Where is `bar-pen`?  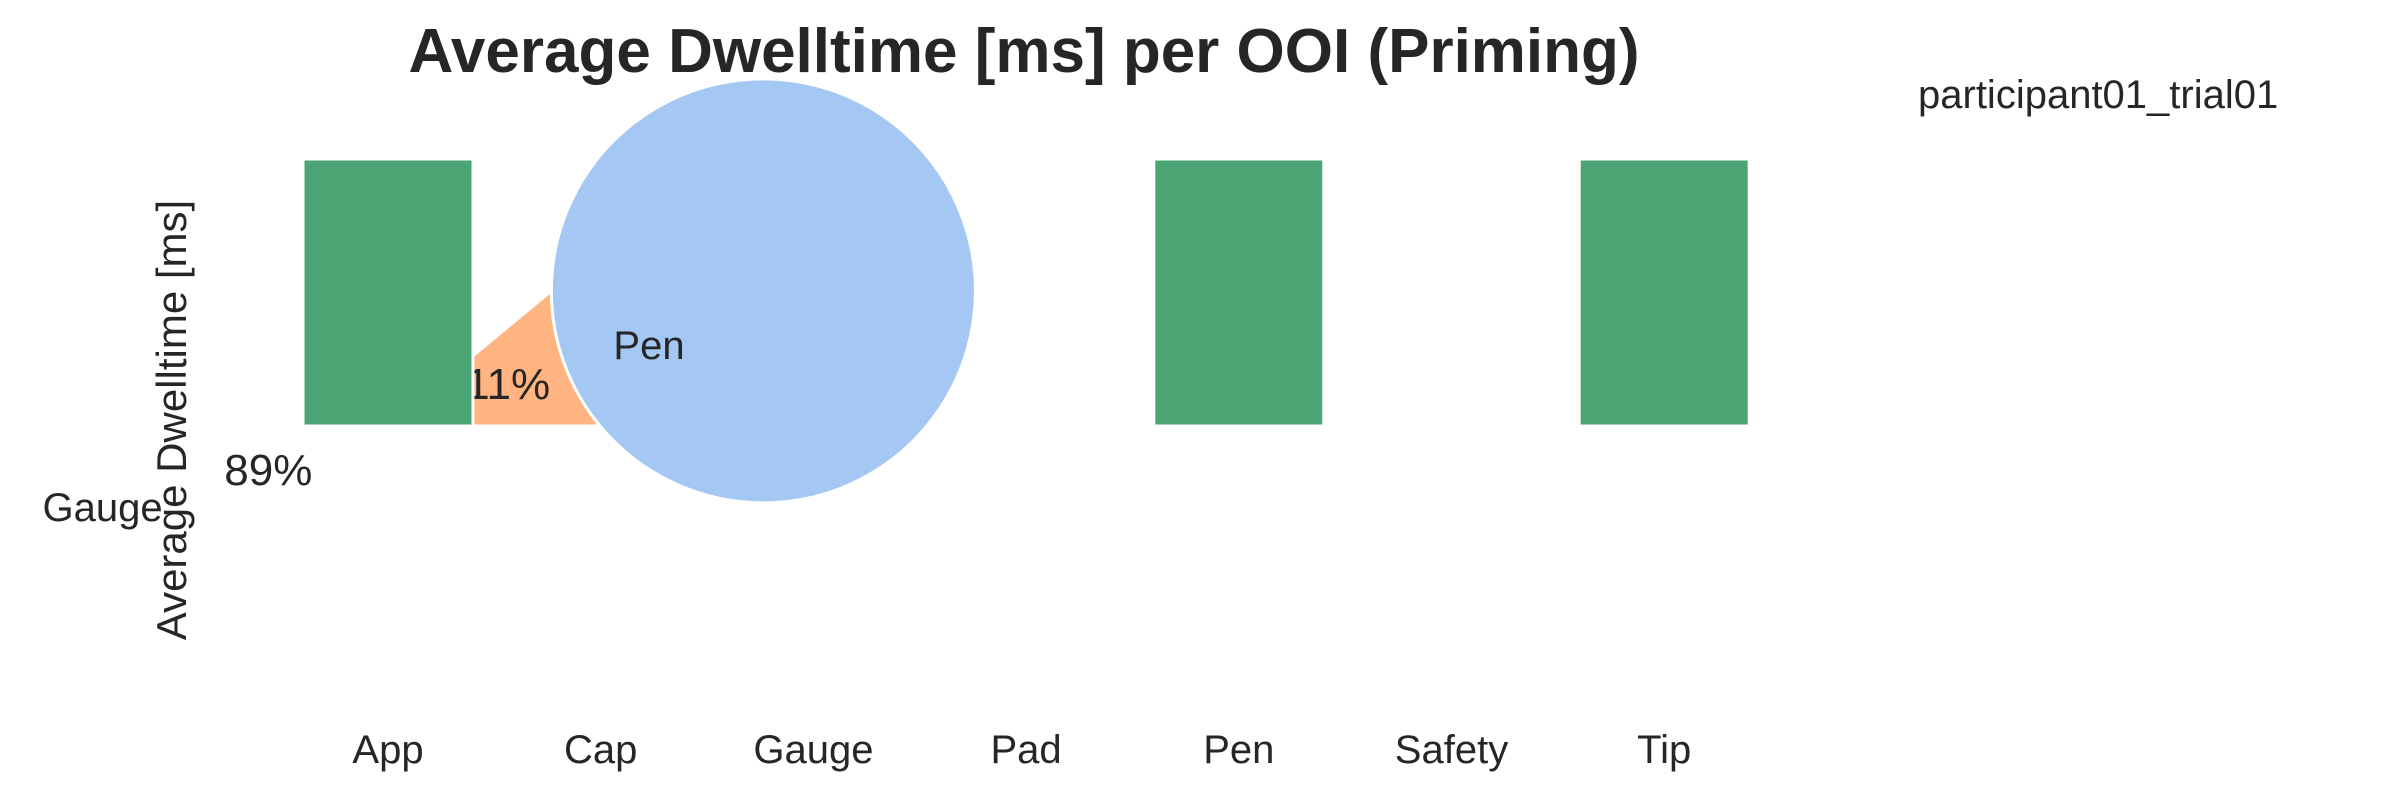 bar-pen is located at coordinates (1239, 292).